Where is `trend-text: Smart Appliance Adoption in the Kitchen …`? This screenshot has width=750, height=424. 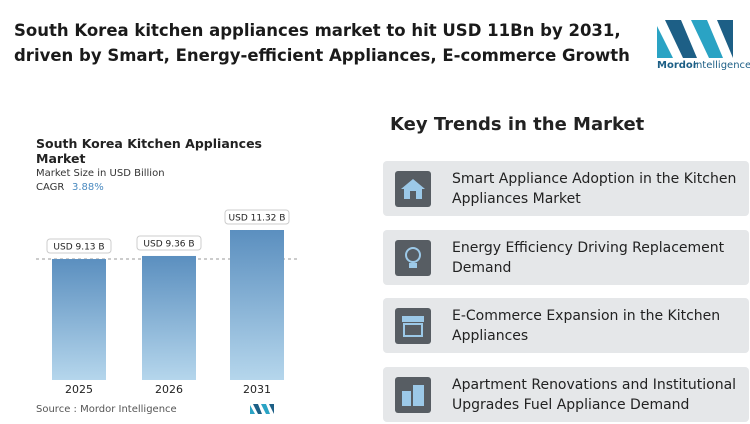 trend-text: Smart Appliance Adoption in the Kitchen … is located at coordinates (594, 189).